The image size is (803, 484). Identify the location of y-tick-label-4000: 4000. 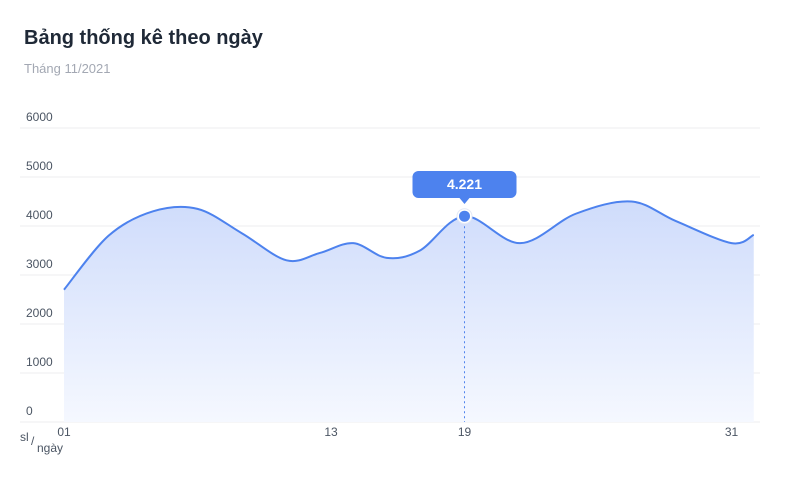
(39, 215).